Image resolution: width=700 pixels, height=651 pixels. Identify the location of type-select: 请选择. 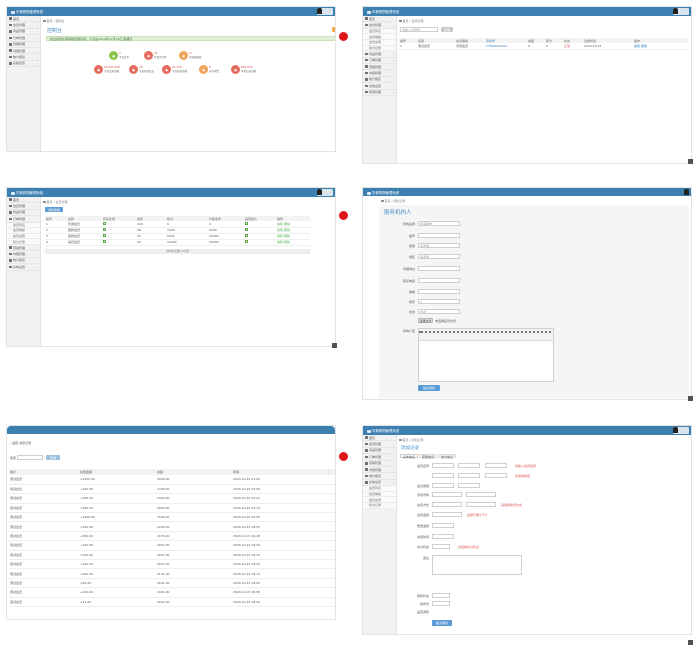
(439, 245).